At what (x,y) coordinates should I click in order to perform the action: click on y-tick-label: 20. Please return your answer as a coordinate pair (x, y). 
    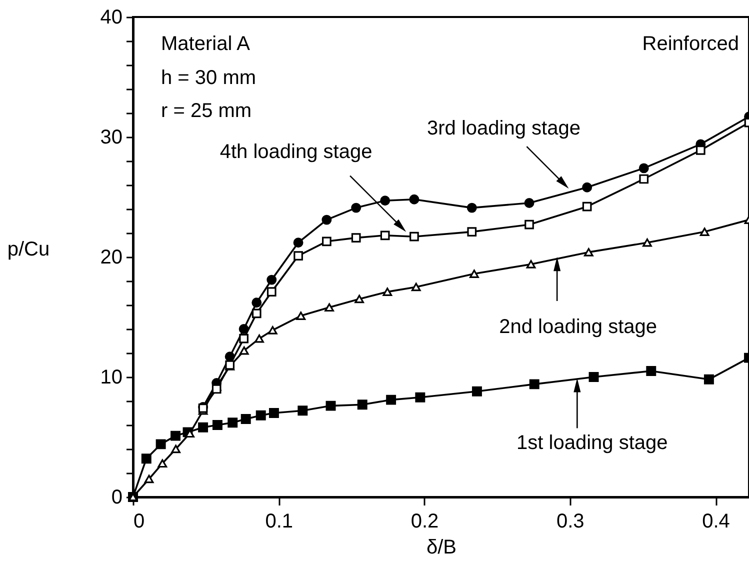
    Looking at the image, I should click on (111, 257).